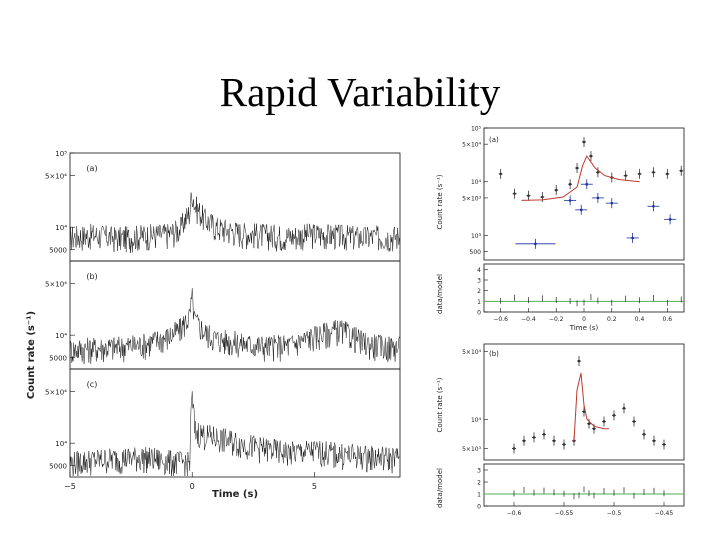 Image resolution: width=720 pixels, height=540 pixels. I want to click on x-tick-label: −0.2, so click(556, 319).